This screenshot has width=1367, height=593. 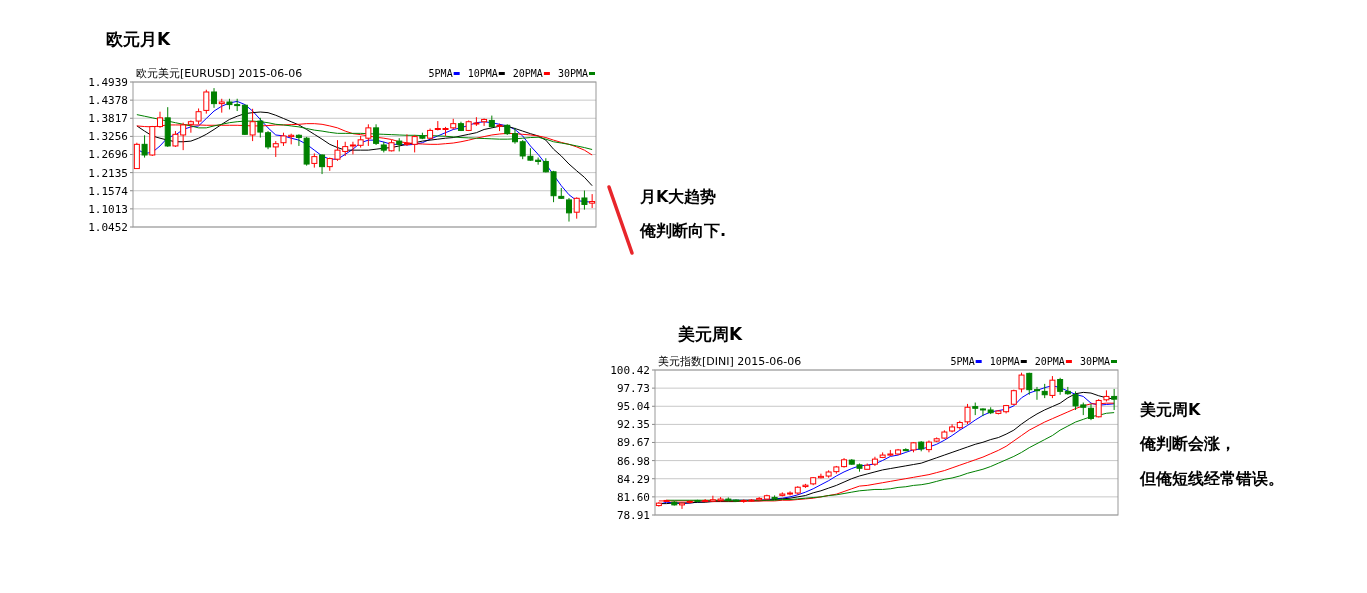 I want to click on chart-subtitle: 美元指数[DINI] 2015-06-06, so click(x=730, y=361).